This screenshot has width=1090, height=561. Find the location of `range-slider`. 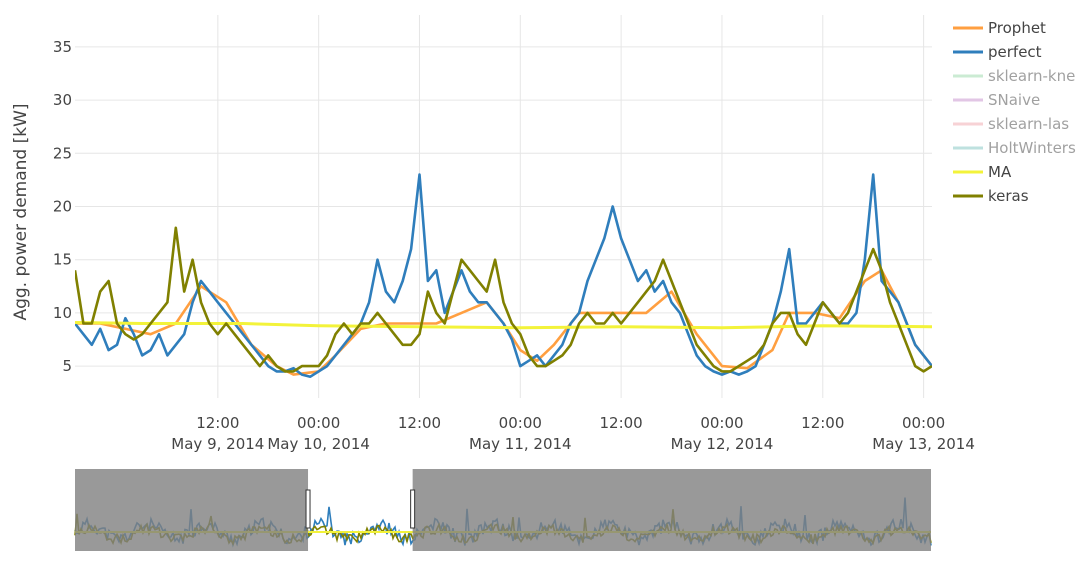

range-slider is located at coordinates (503, 510).